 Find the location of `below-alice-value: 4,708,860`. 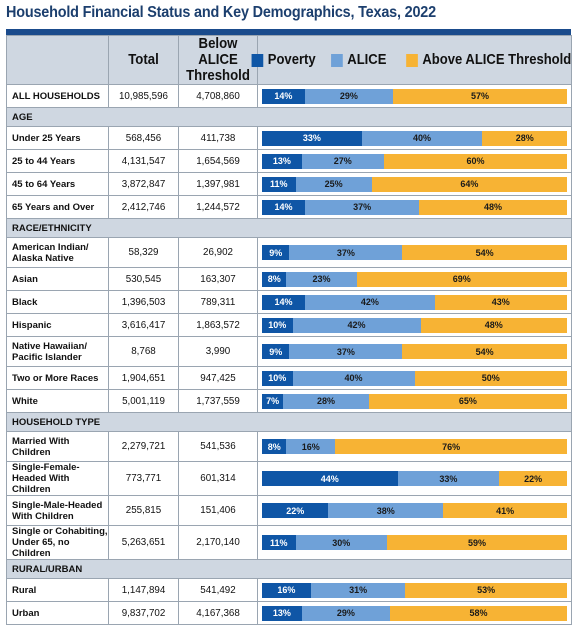

below-alice-value: 4,708,860 is located at coordinates (218, 96).